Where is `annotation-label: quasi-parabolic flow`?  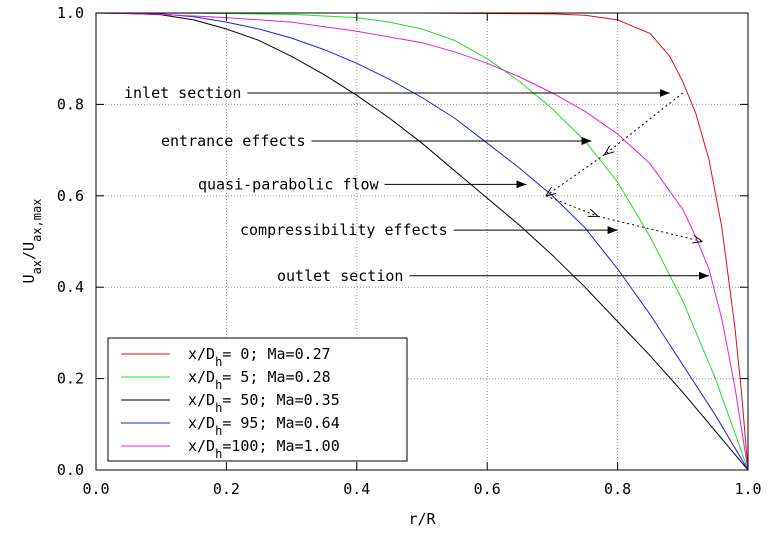 annotation-label: quasi-parabolic flow is located at coordinates (289, 184).